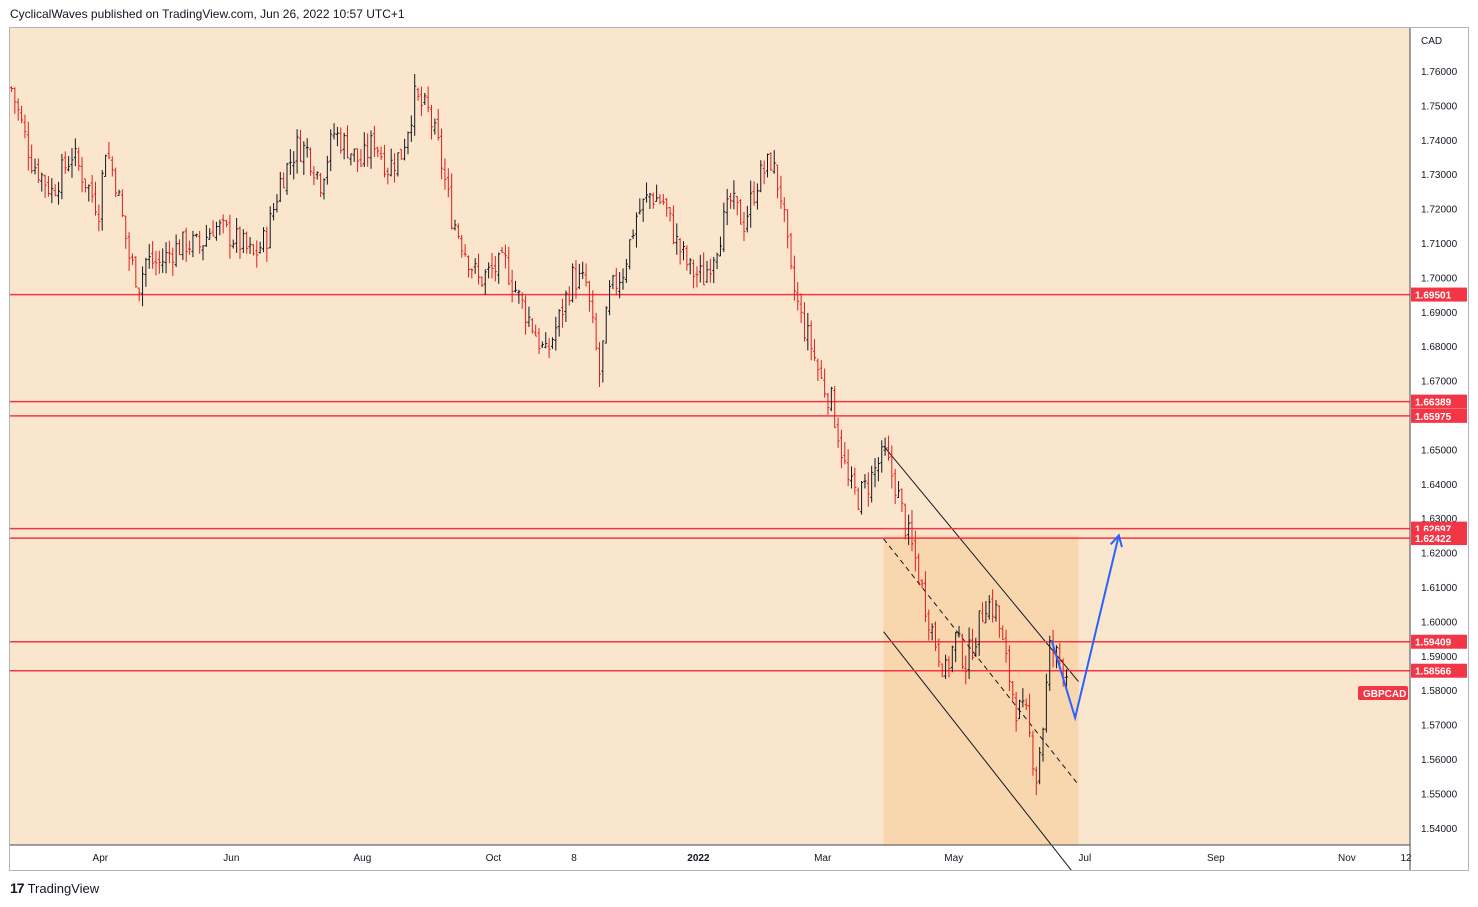 The image size is (1478, 907). What do you see at coordinates (1433, 539) in the screenshot?
I see `level-tag-4: 1.62422` at bounding box center [1433, 539].